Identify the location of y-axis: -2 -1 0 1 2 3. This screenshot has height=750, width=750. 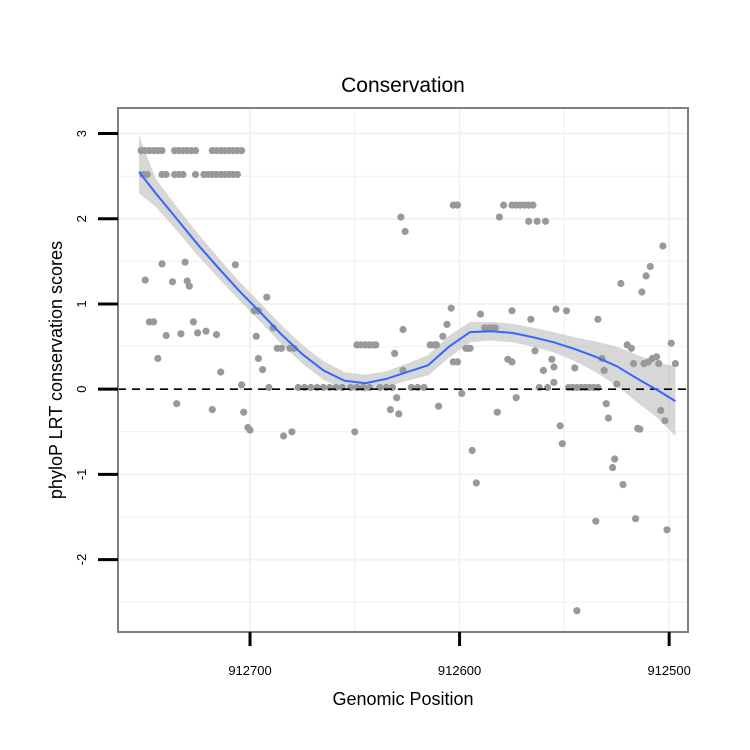
(96, 347).